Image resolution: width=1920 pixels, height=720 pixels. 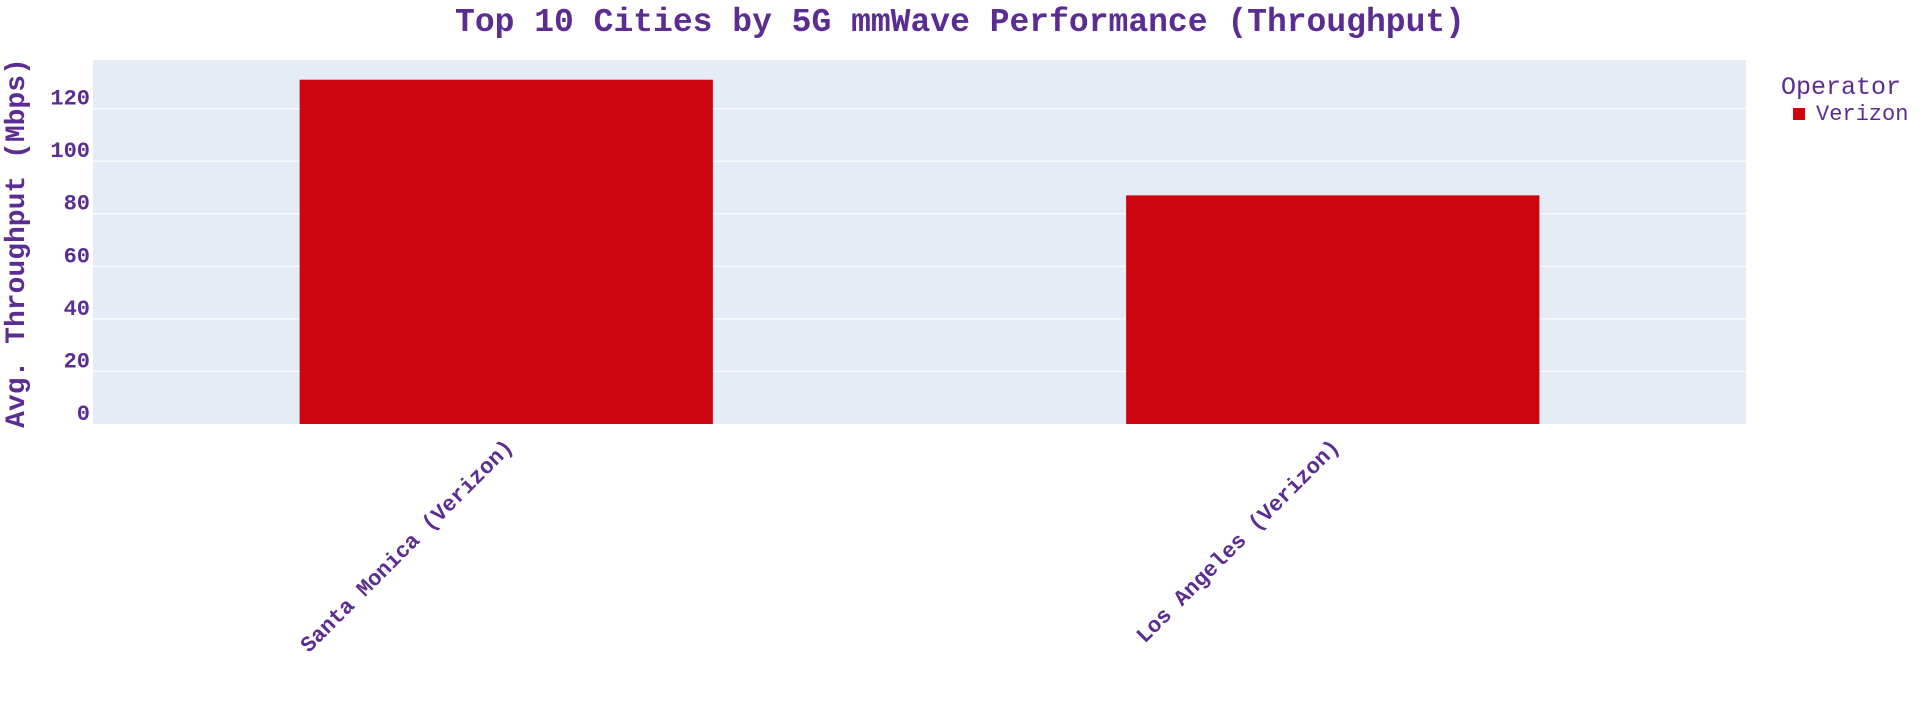 What do you see at coordinates (1799, 114) in the screenshot?
I see `legend-swatch` at bounding box center [1799, 114].